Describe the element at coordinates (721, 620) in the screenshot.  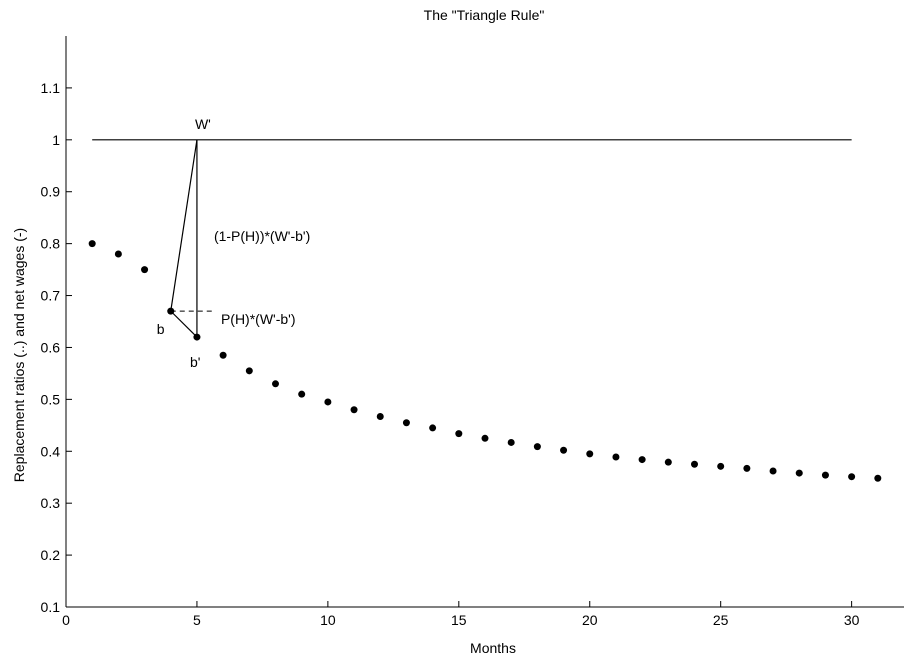
I see `x-tick-label: 25` at that location.